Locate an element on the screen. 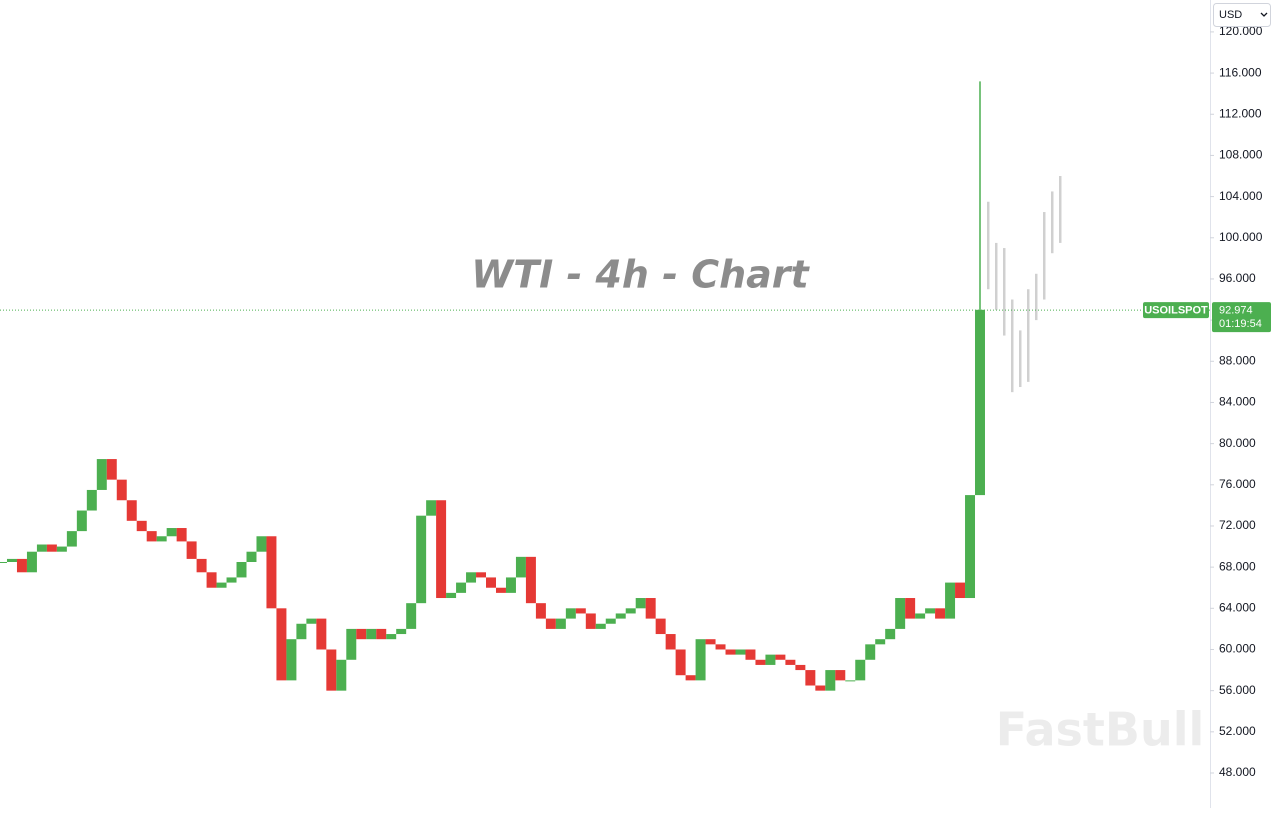 This screenshot has height=813, width=1275. chevron is located at coordinates (1264, 14).